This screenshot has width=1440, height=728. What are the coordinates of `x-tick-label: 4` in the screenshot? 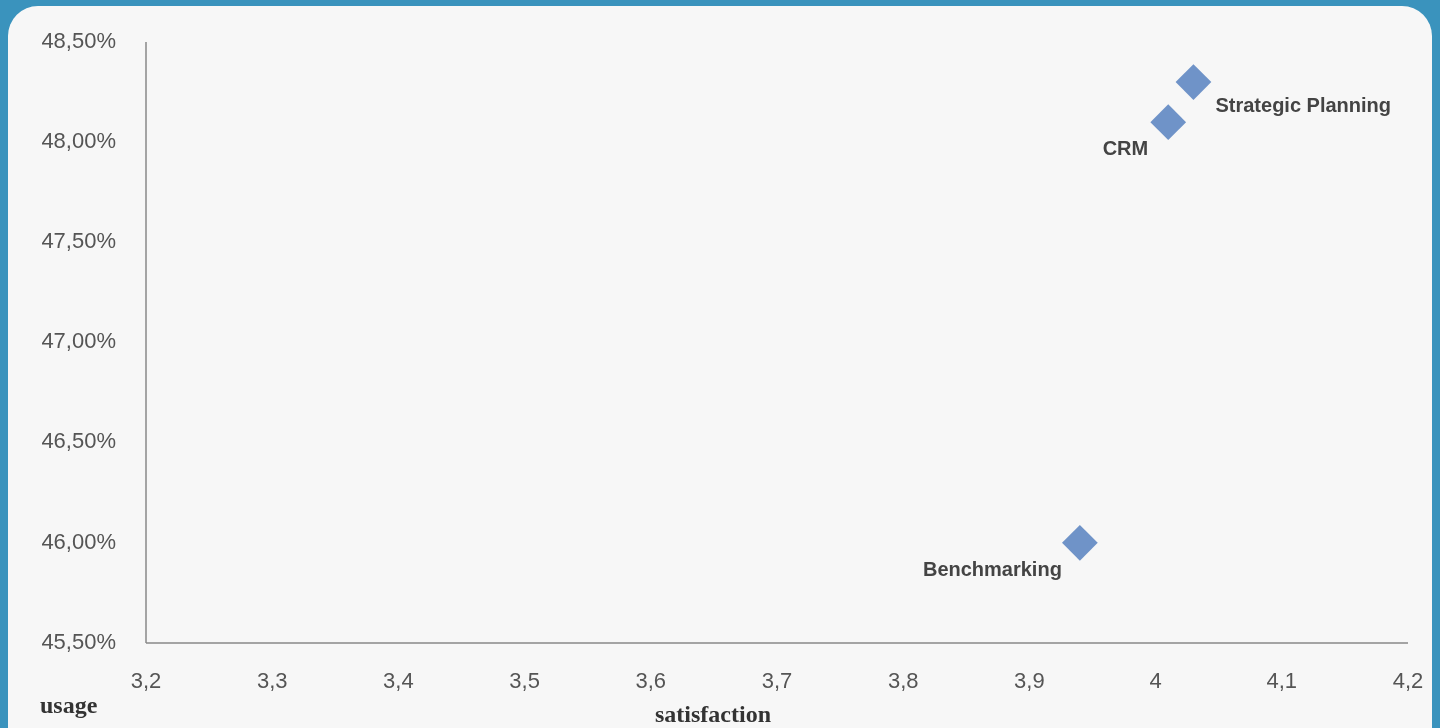 It's located at (1155, 680).